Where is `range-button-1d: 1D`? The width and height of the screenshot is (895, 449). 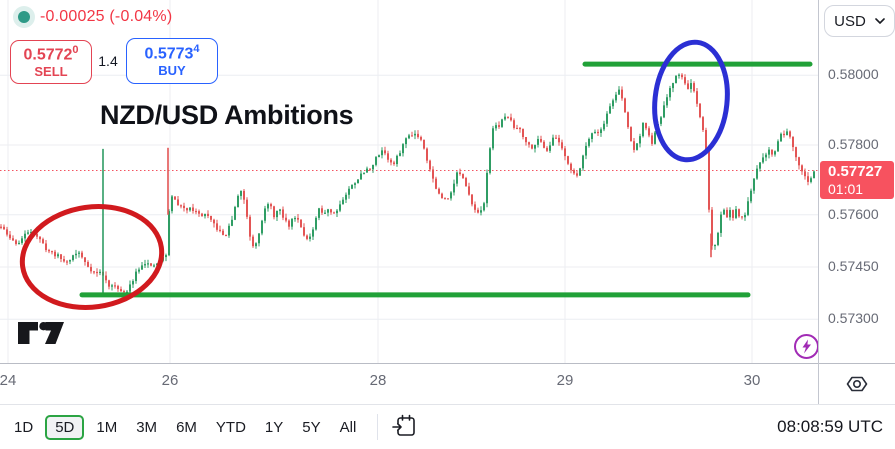
range-button-1d: 1D is located at coordinates (24, 427).